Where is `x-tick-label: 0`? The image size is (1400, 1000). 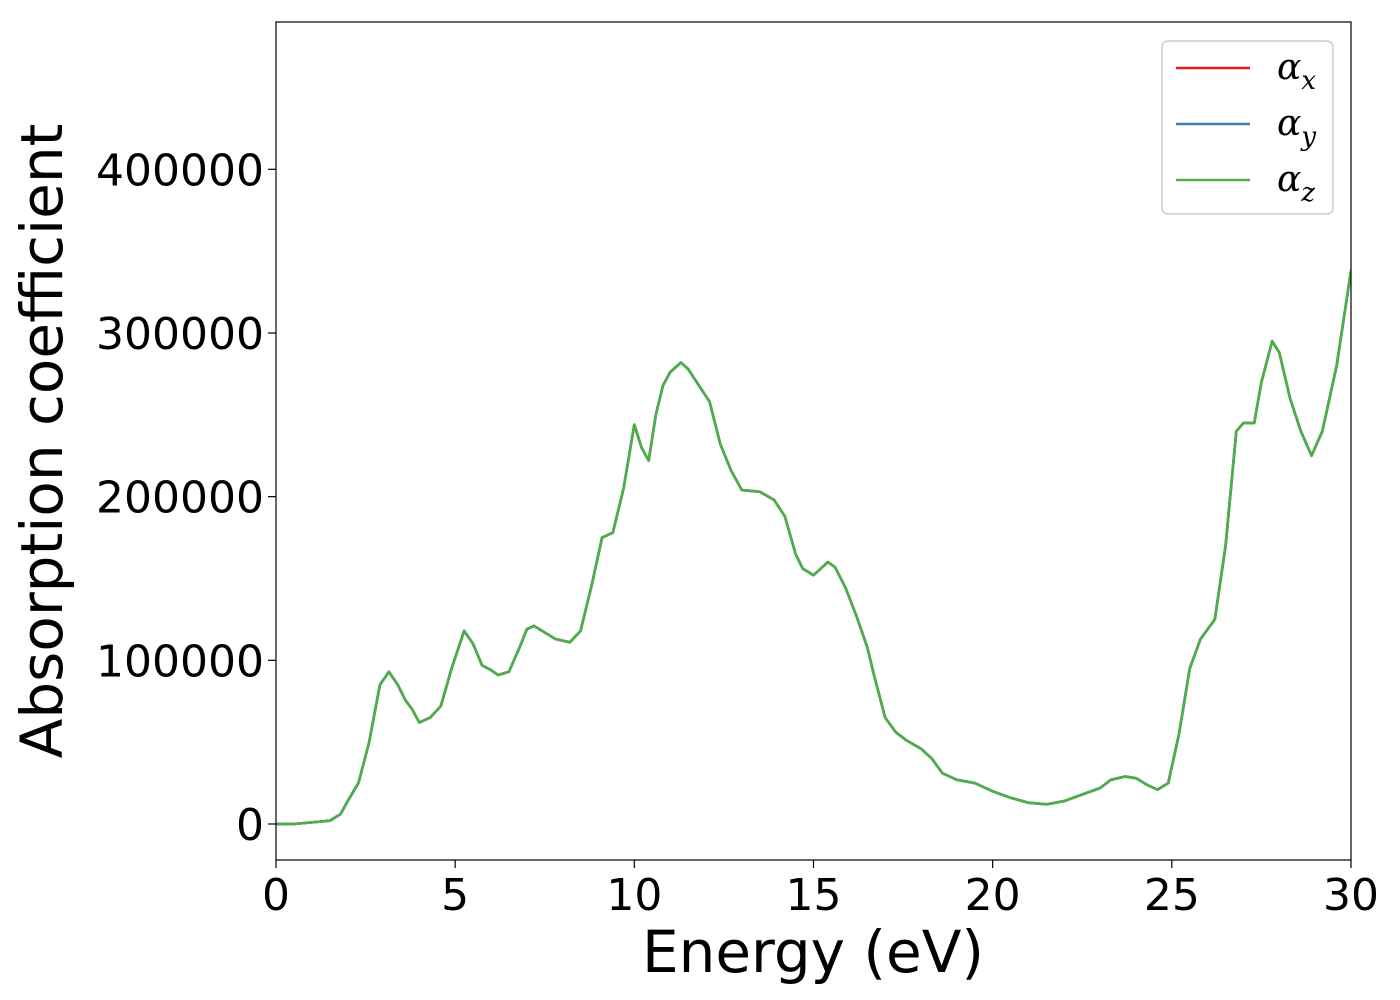 x-tick-label: 0 is located at coordinates (276, 895).